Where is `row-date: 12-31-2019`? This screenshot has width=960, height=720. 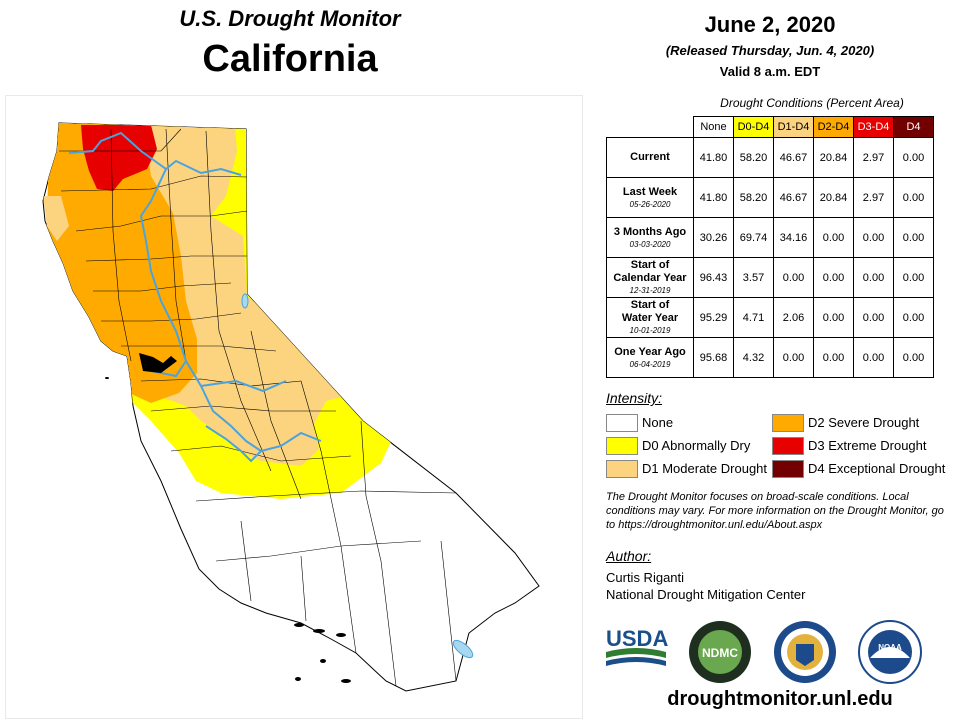
row-date: 12-31-2019 is located at coordinates (650, 290).